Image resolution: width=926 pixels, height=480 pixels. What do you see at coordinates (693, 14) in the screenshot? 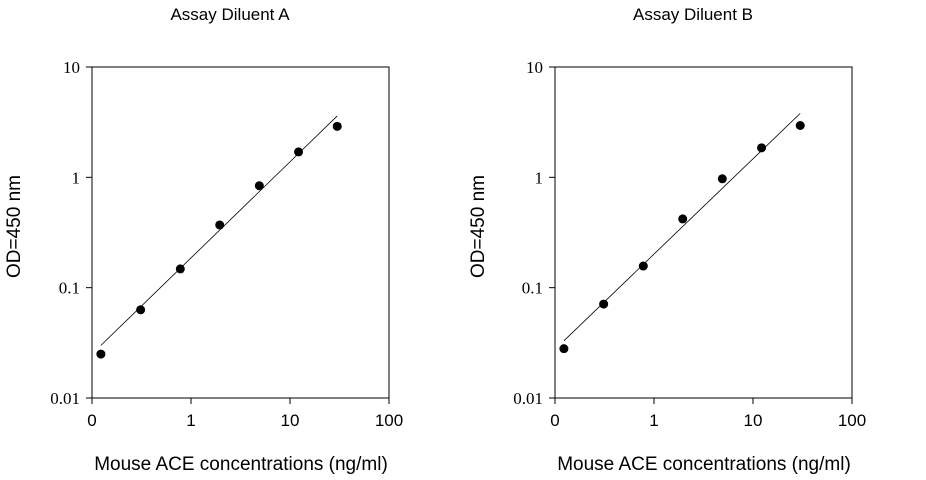
I see `chart-title: Assay Diluent B` at bounding box center [693, 14].